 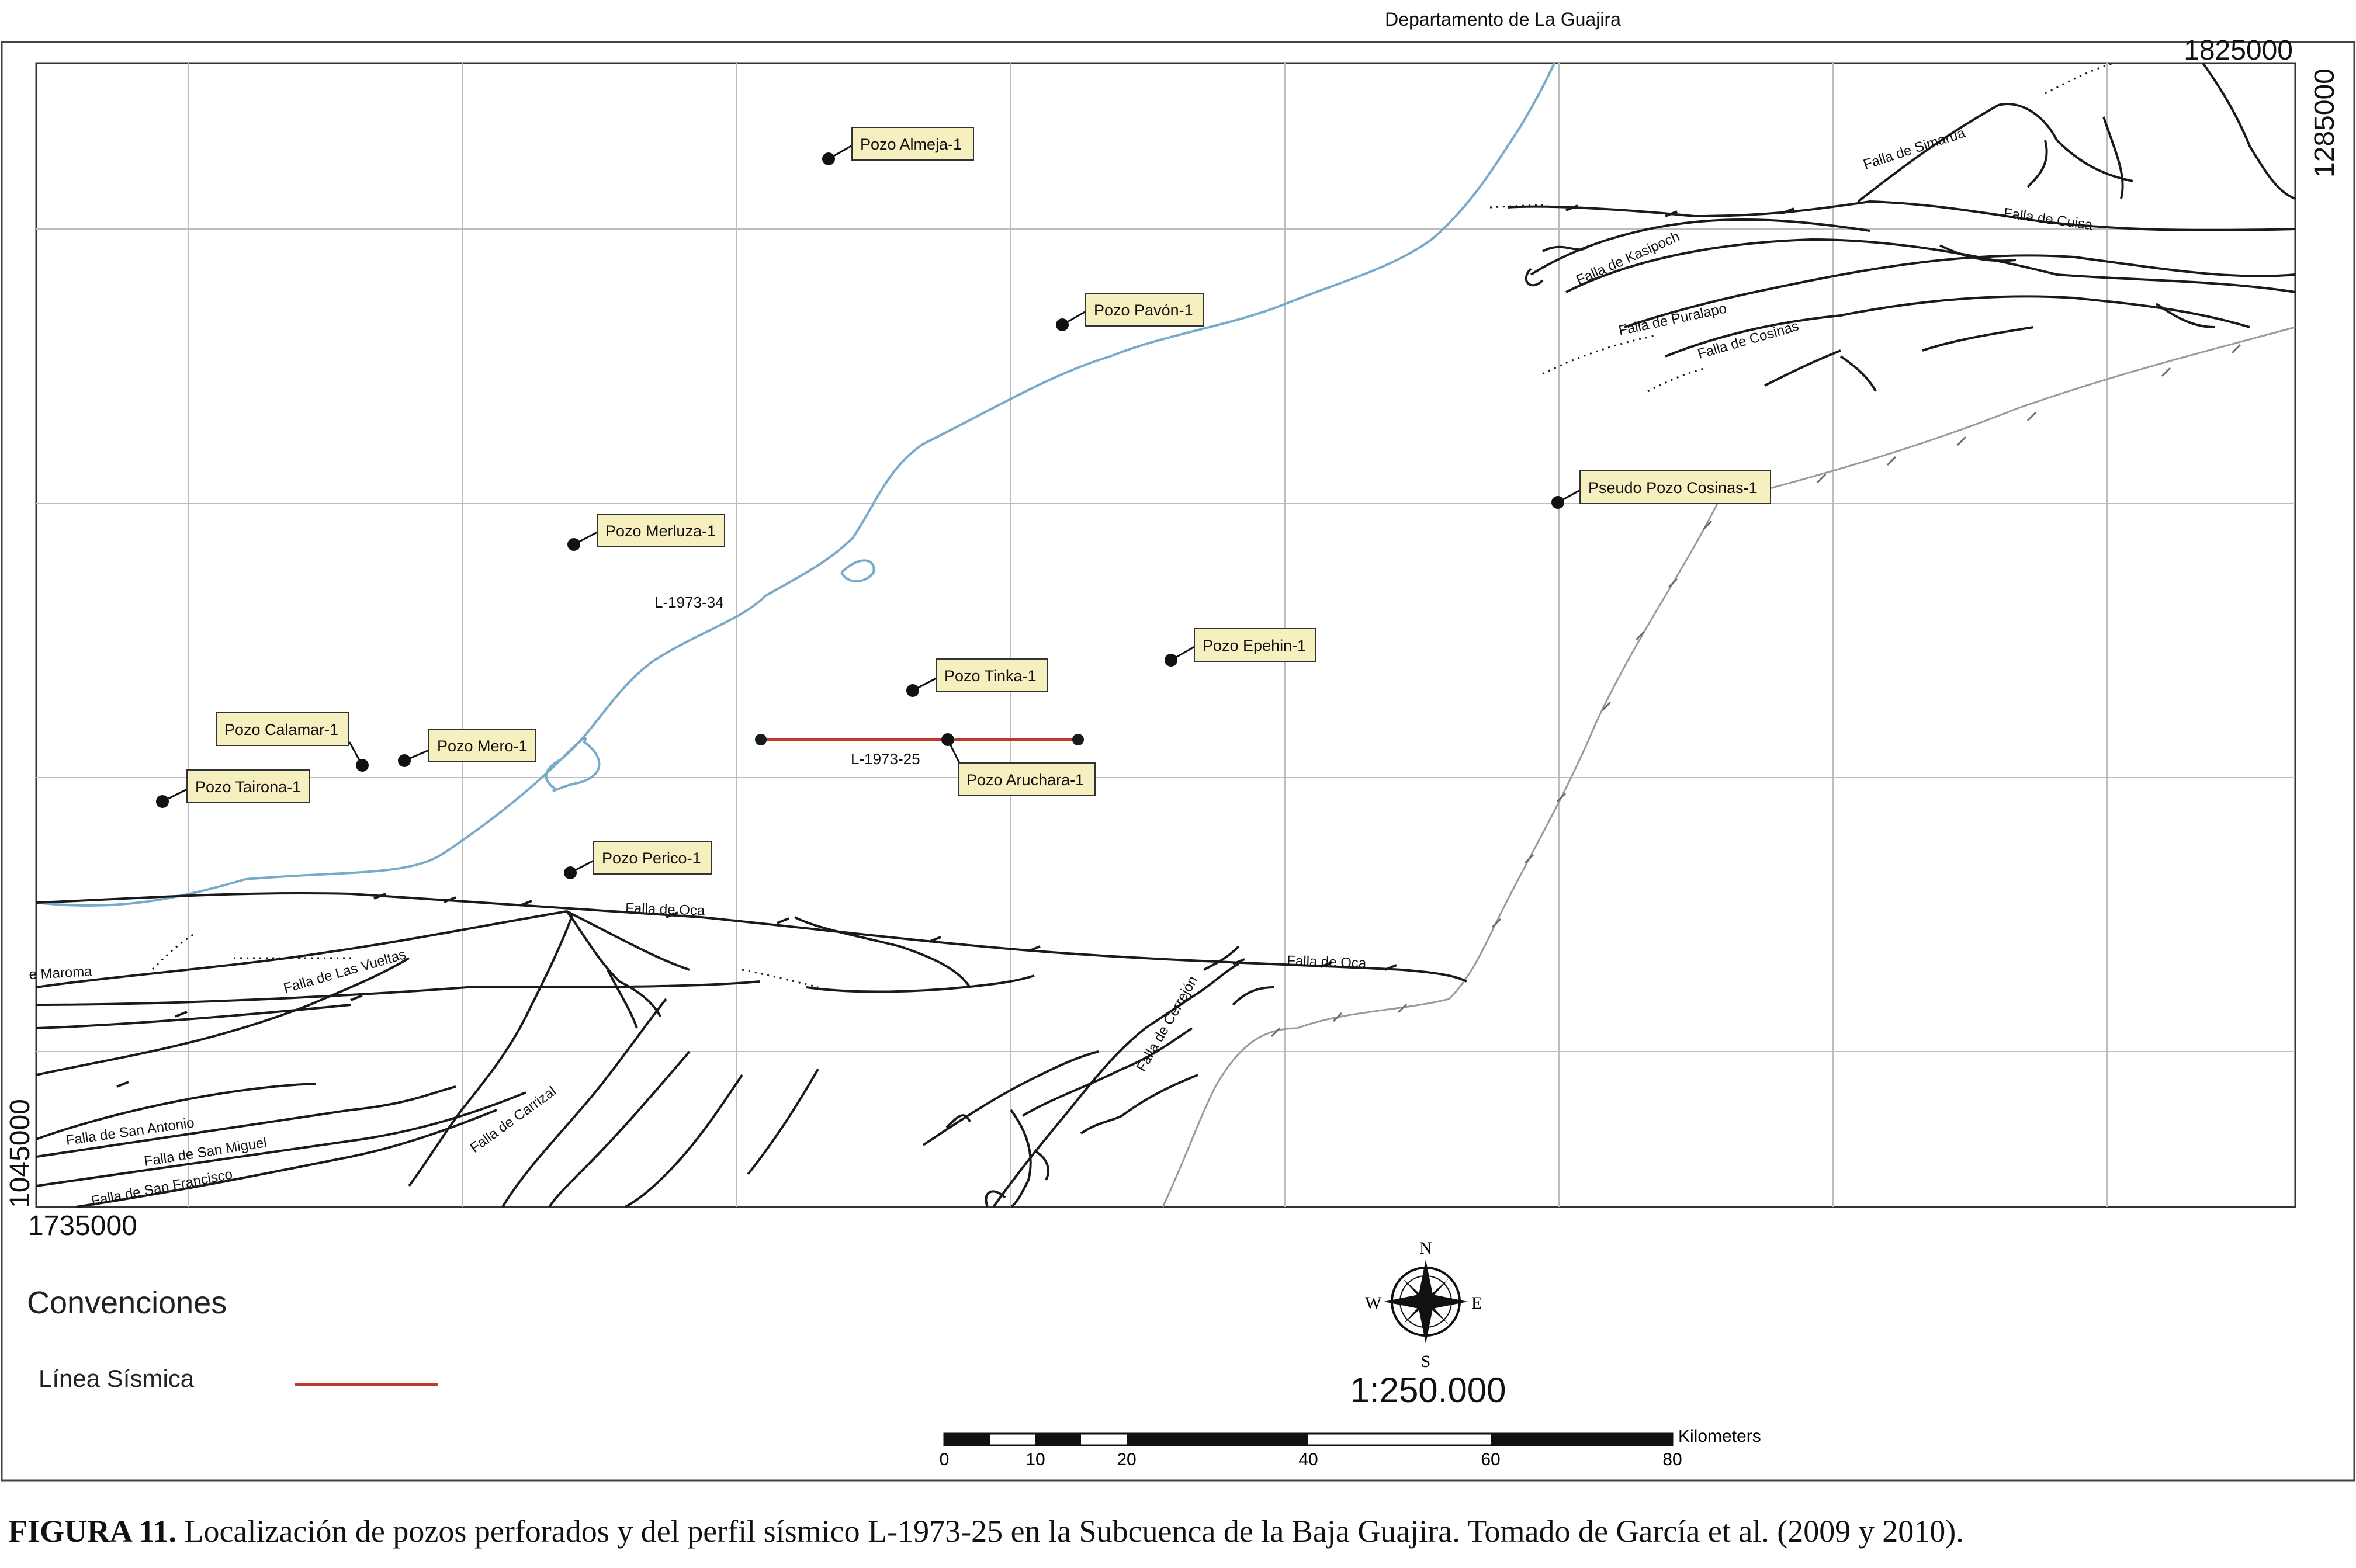 I want to click on well-merluza: Pozo Merluza-1, so click(x=646, y=532).